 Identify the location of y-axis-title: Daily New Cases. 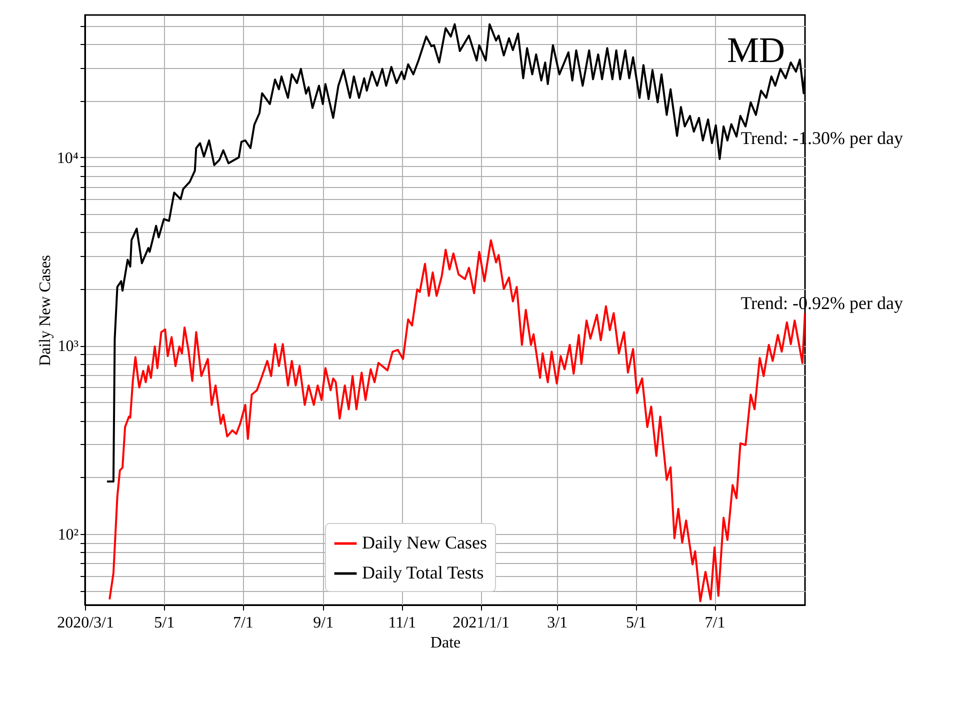
(45, 310).